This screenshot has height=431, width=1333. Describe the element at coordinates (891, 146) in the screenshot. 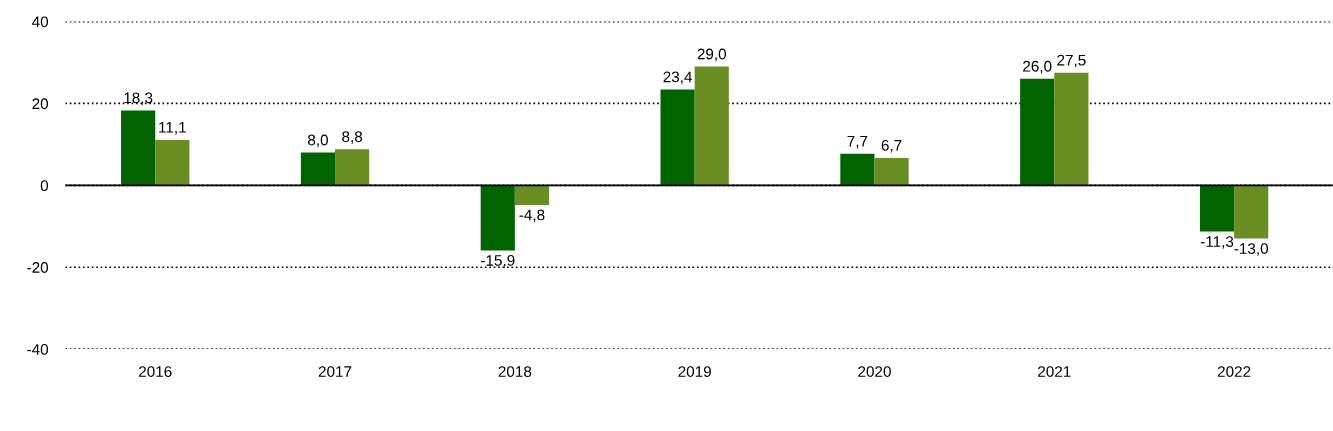

I see `data-label: 6,7` at that location.